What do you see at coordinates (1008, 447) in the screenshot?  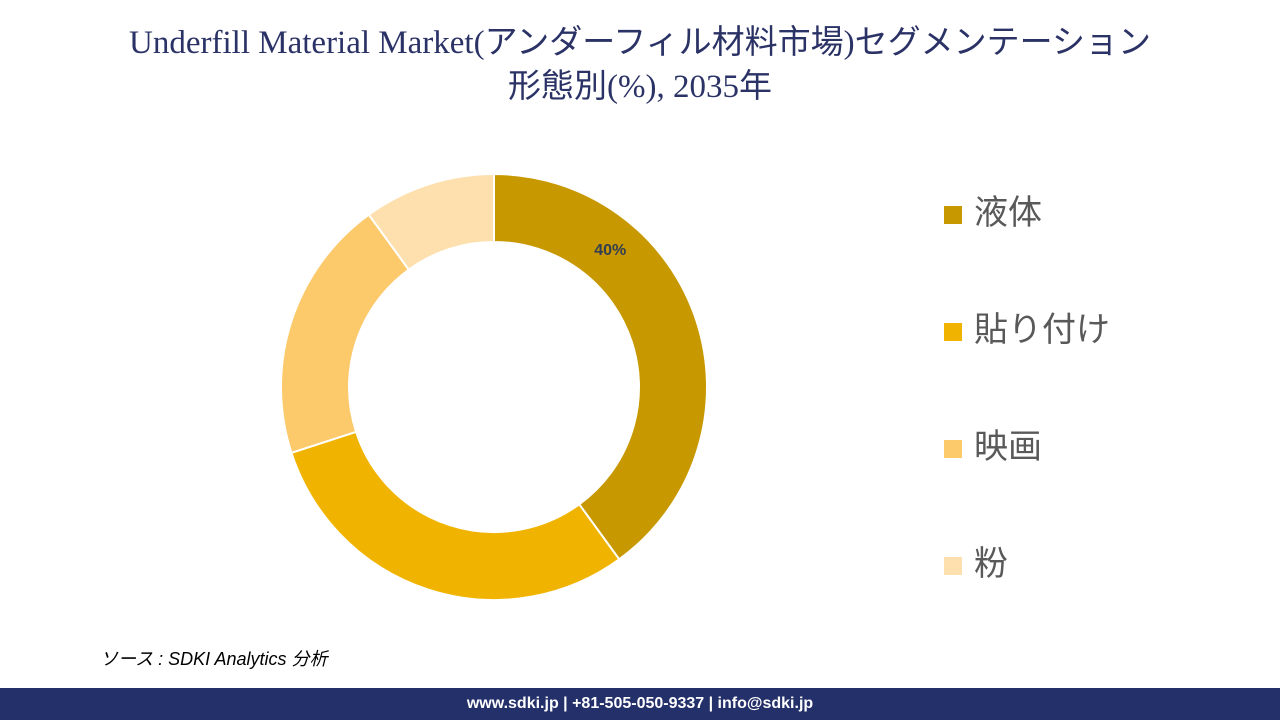 I see `legend-label: 映画` at bounding box center [1008, 447].